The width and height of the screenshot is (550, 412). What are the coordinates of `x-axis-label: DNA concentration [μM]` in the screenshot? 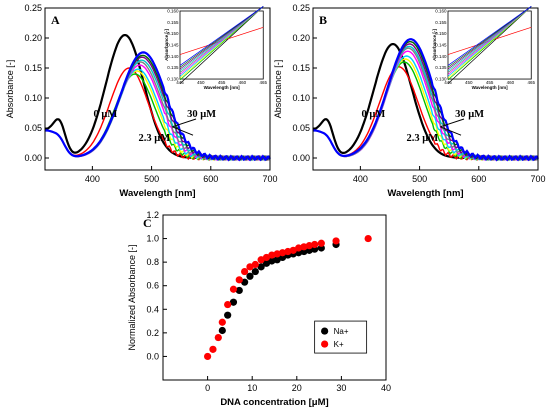 It's located at (274, 402).